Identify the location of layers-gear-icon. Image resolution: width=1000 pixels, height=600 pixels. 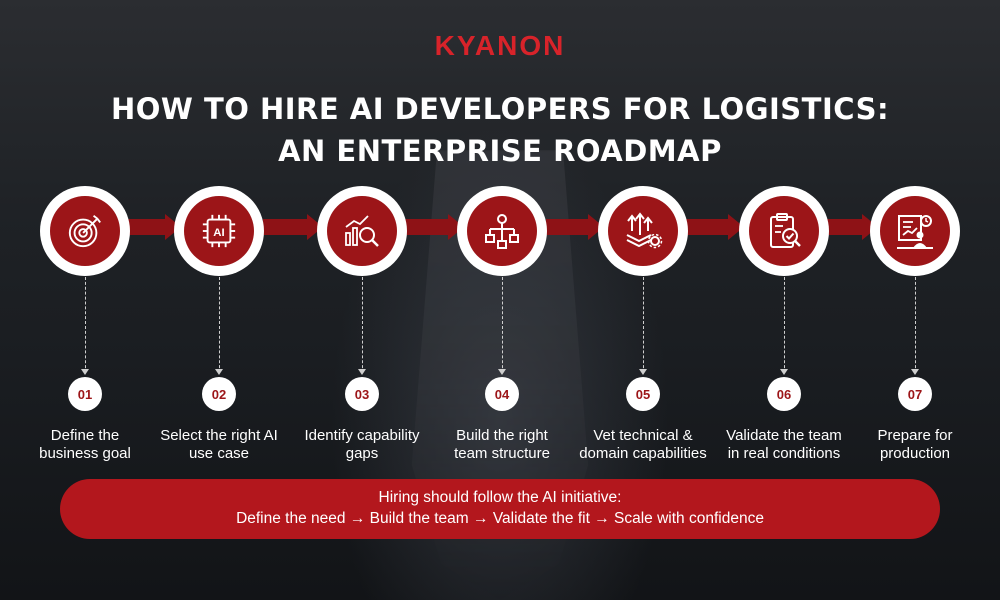
(644, 230).